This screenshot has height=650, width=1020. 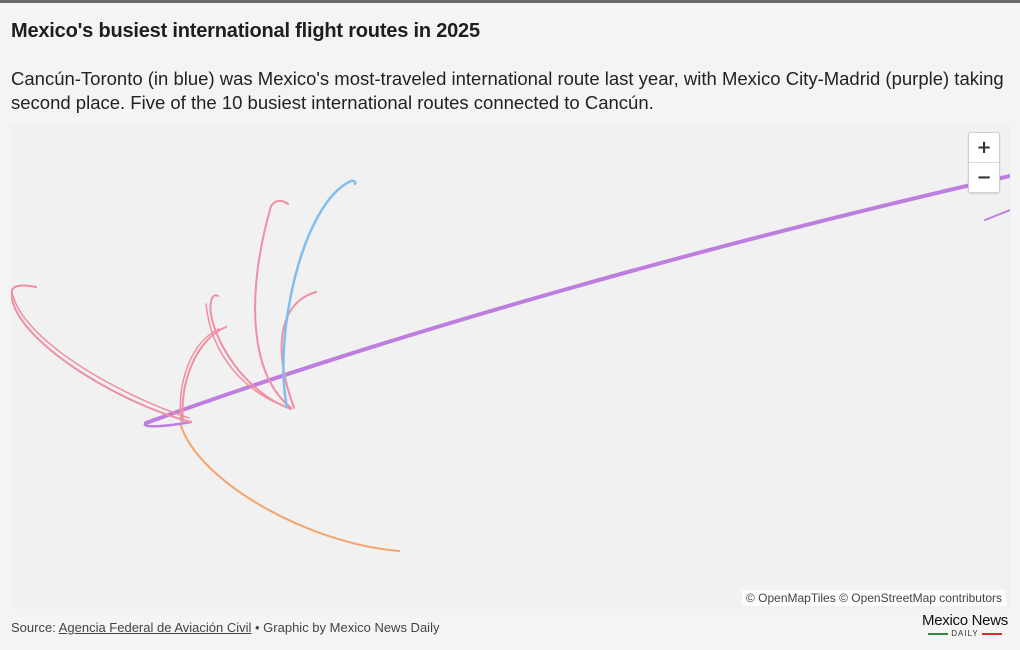 What do you see at coordinates (965, 620) in the screenshot?
I see `logo-name: Mexico News` at bounding box center [965, 620].